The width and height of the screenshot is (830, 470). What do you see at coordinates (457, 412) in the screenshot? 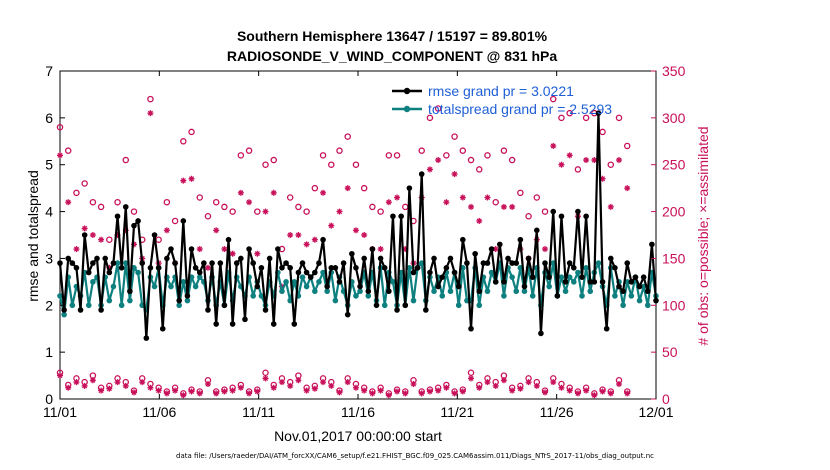
I see `x-tick-label: 11/21` at bounding box center [457, 412].